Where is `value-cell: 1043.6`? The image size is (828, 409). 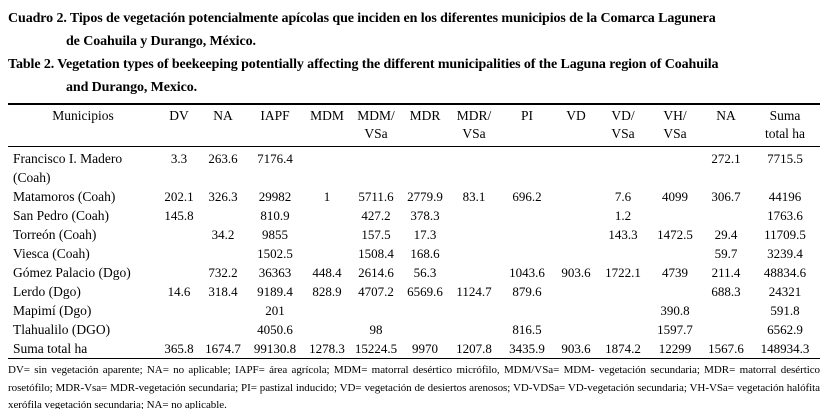 value-cell: 1043.6 is located at coordinates (527, 272).